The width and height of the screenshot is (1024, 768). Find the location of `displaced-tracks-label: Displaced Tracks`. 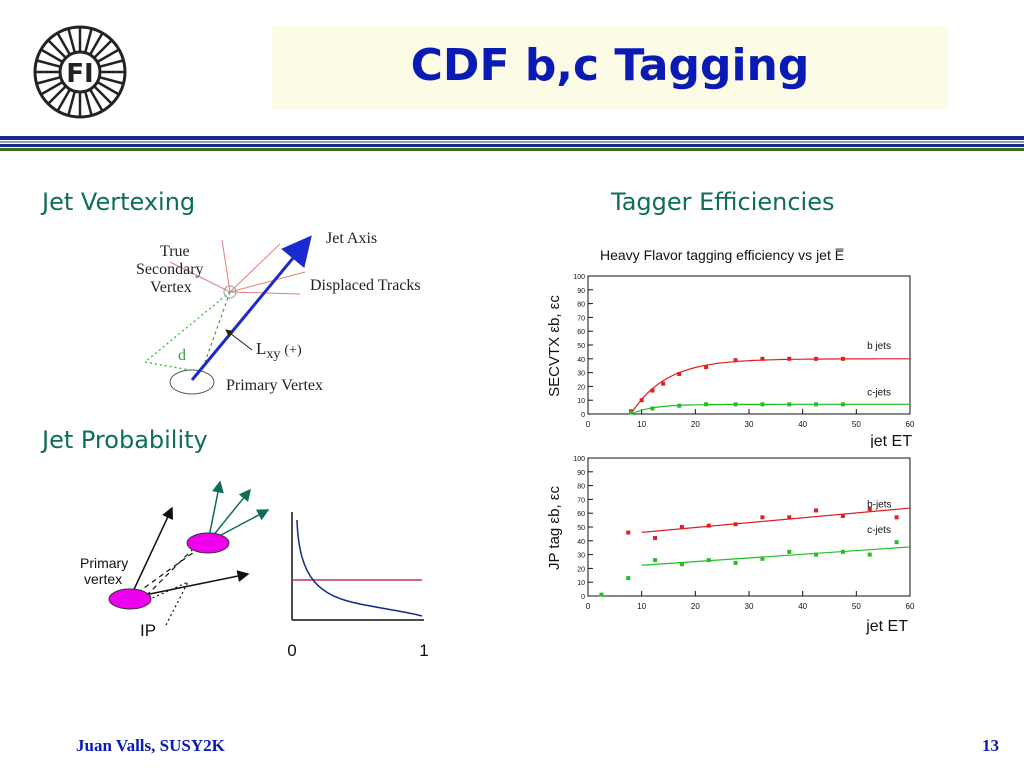

displaced-tracks-label: Displaced Tracks is located at coordinates (365, 285).